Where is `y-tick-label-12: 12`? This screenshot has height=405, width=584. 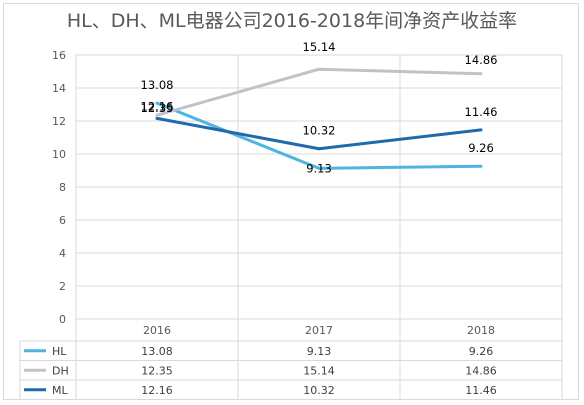 y-tick-label-12: 12 is located at coordinates (59, 121).